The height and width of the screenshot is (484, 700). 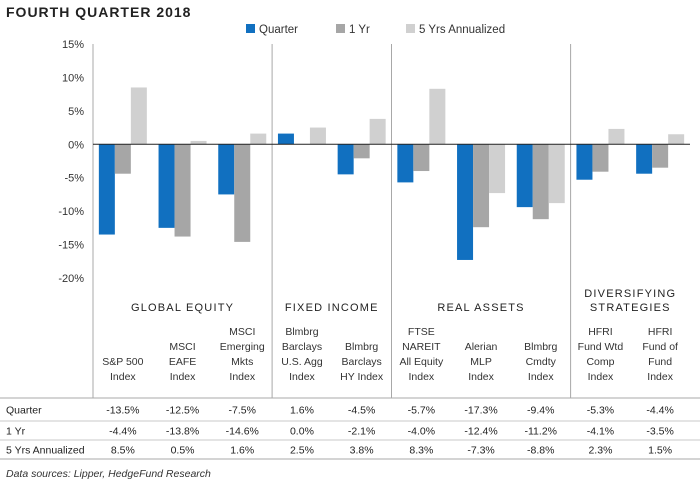 I want to click on category-label: Alerian MLP Index, so click(x=481, y=362).